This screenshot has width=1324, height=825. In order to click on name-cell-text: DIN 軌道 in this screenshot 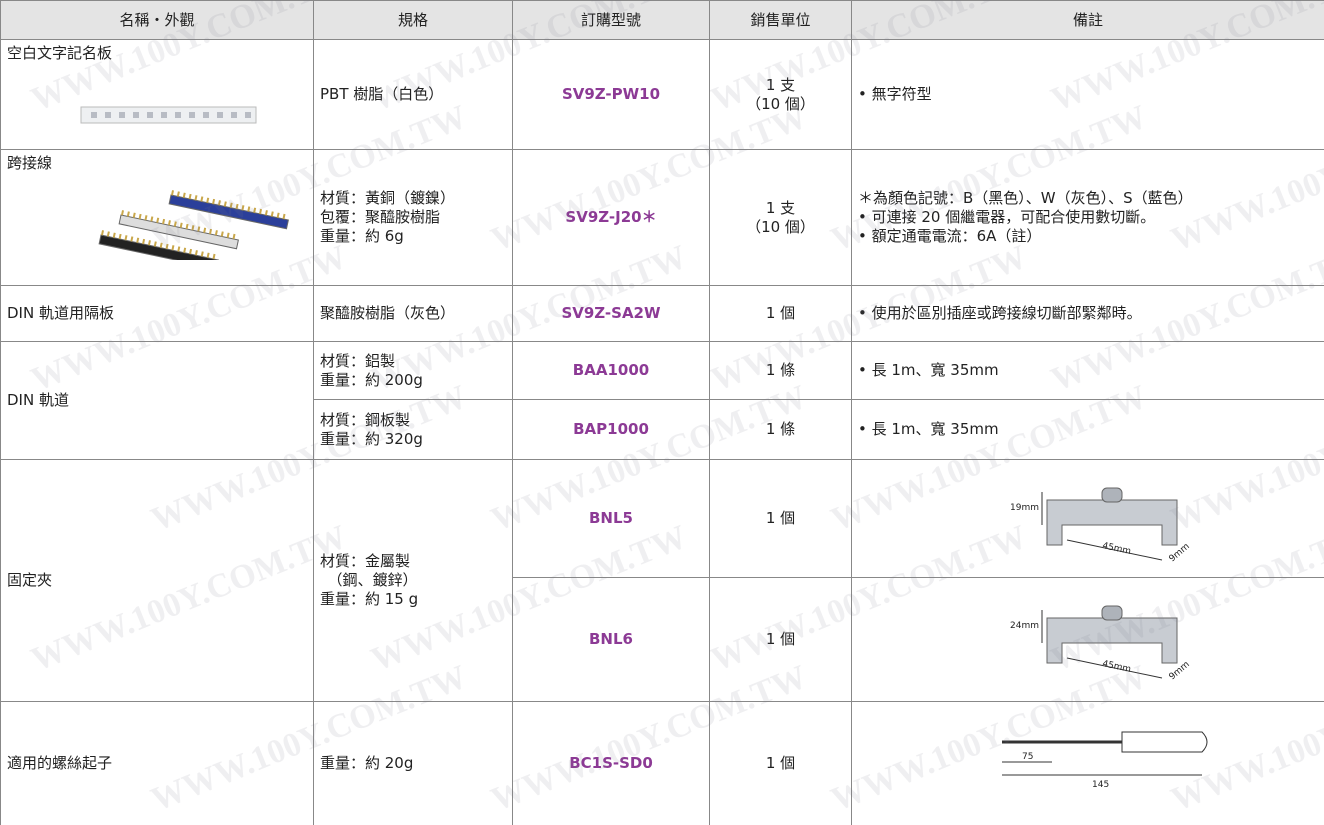, I will do `click(38, 400)`.